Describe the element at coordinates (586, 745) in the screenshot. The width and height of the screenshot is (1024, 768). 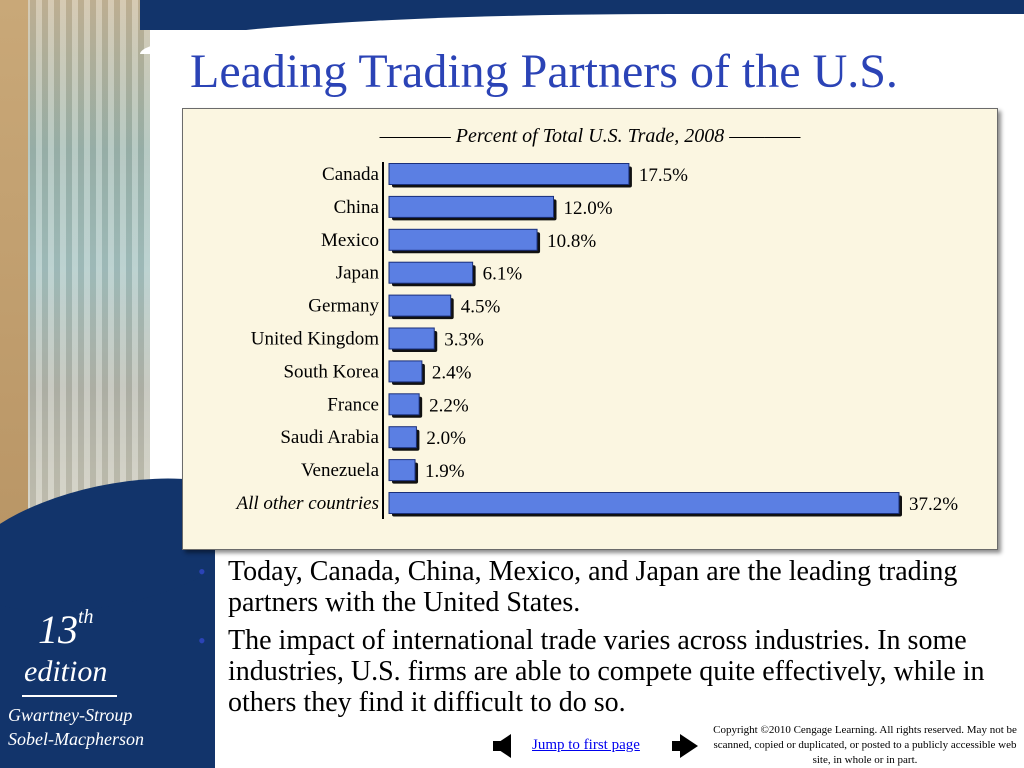
I see `jump-to-first-page-link: Jump to first page` at that location.